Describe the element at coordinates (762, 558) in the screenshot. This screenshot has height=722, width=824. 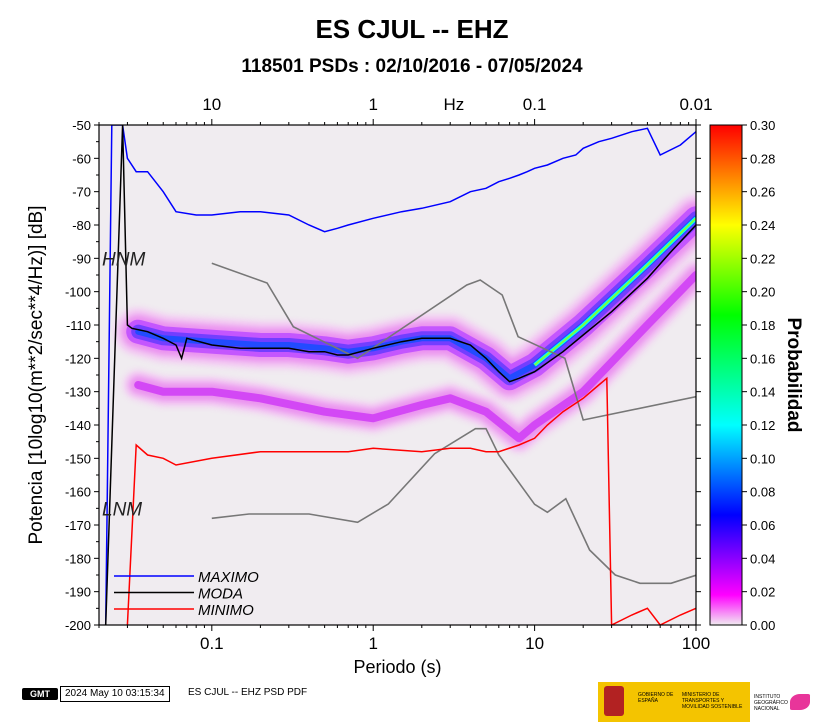
I see `colorbar-tick-label: 0.04` at that location.